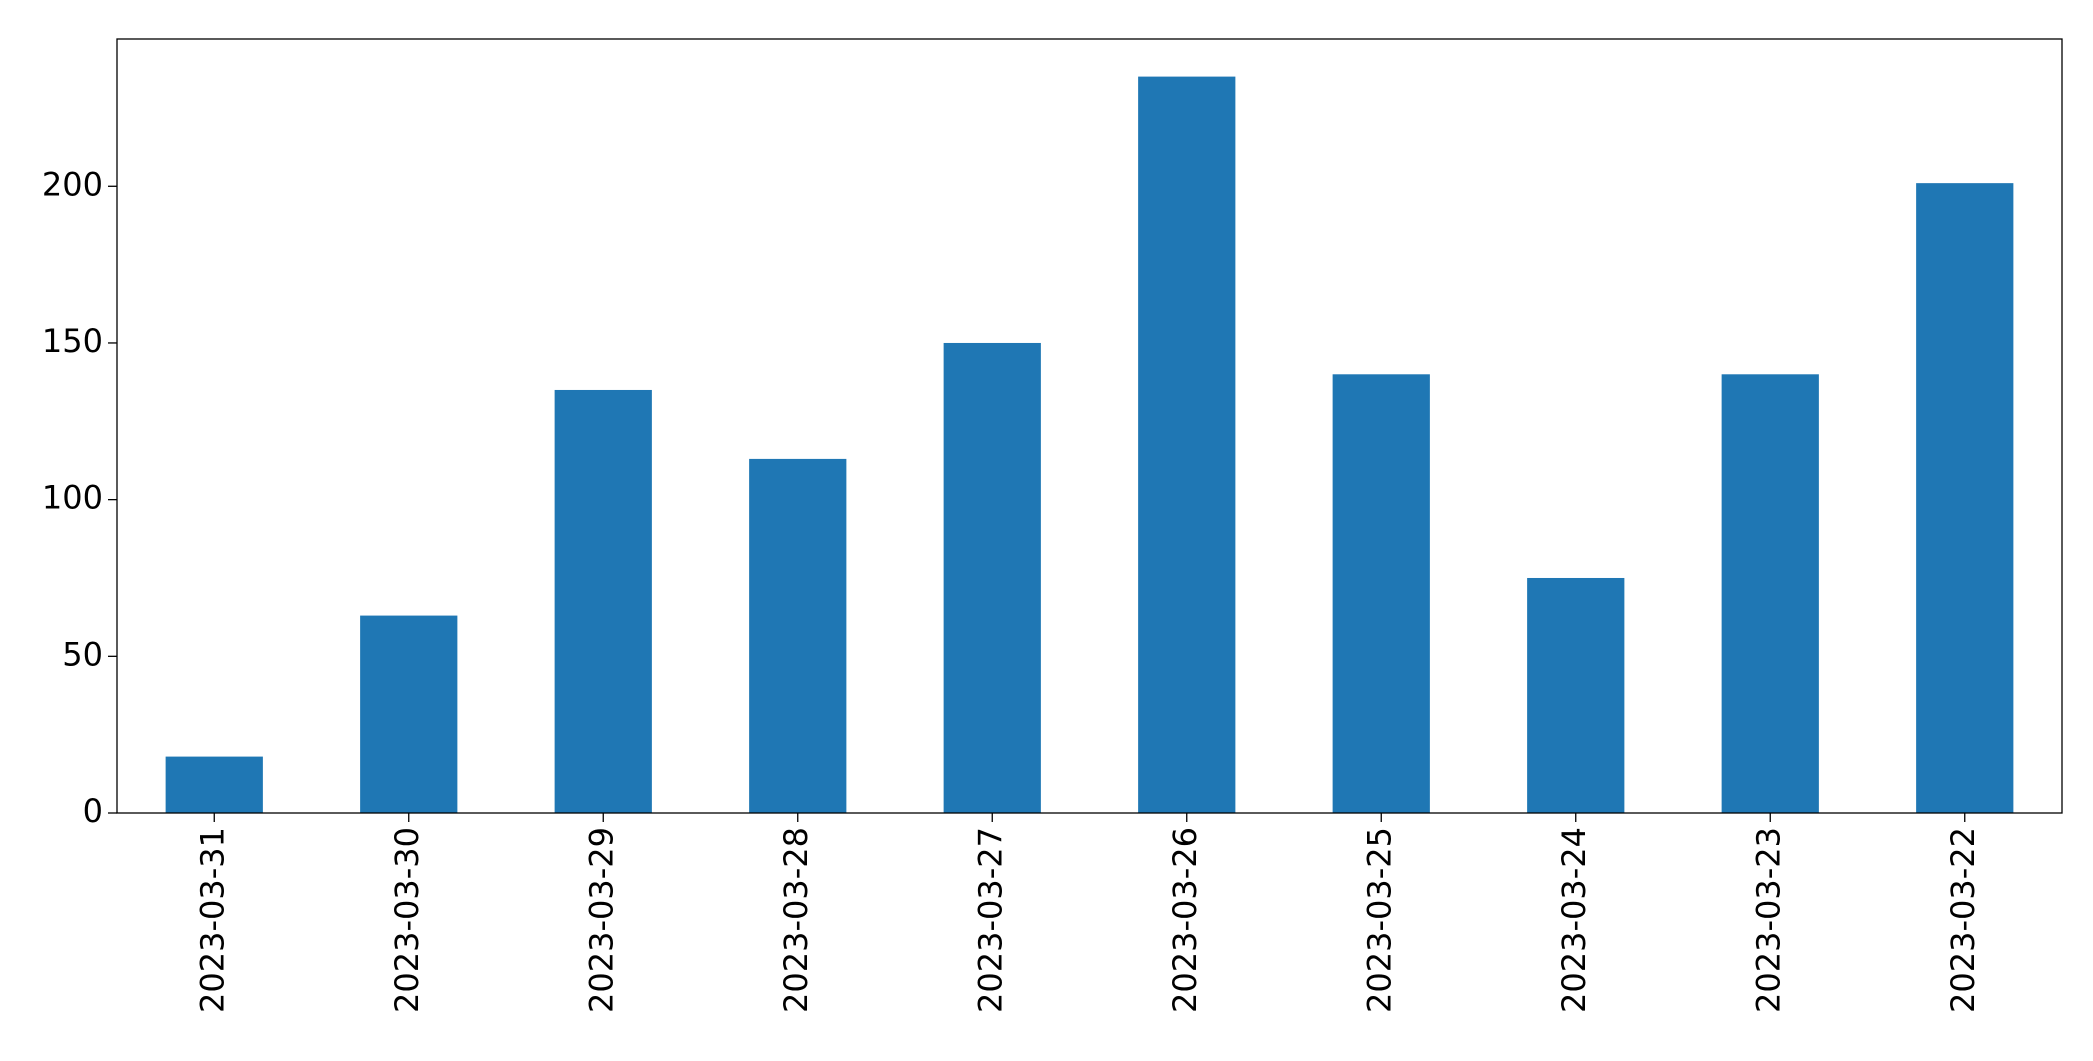 The height and width of the screenshot is (1061, 2093). What do you see at coordinates (1963, 920) in the screenshot?
I see `x-tick-label: 2023-03-22` at bounding box center [1963, 920].